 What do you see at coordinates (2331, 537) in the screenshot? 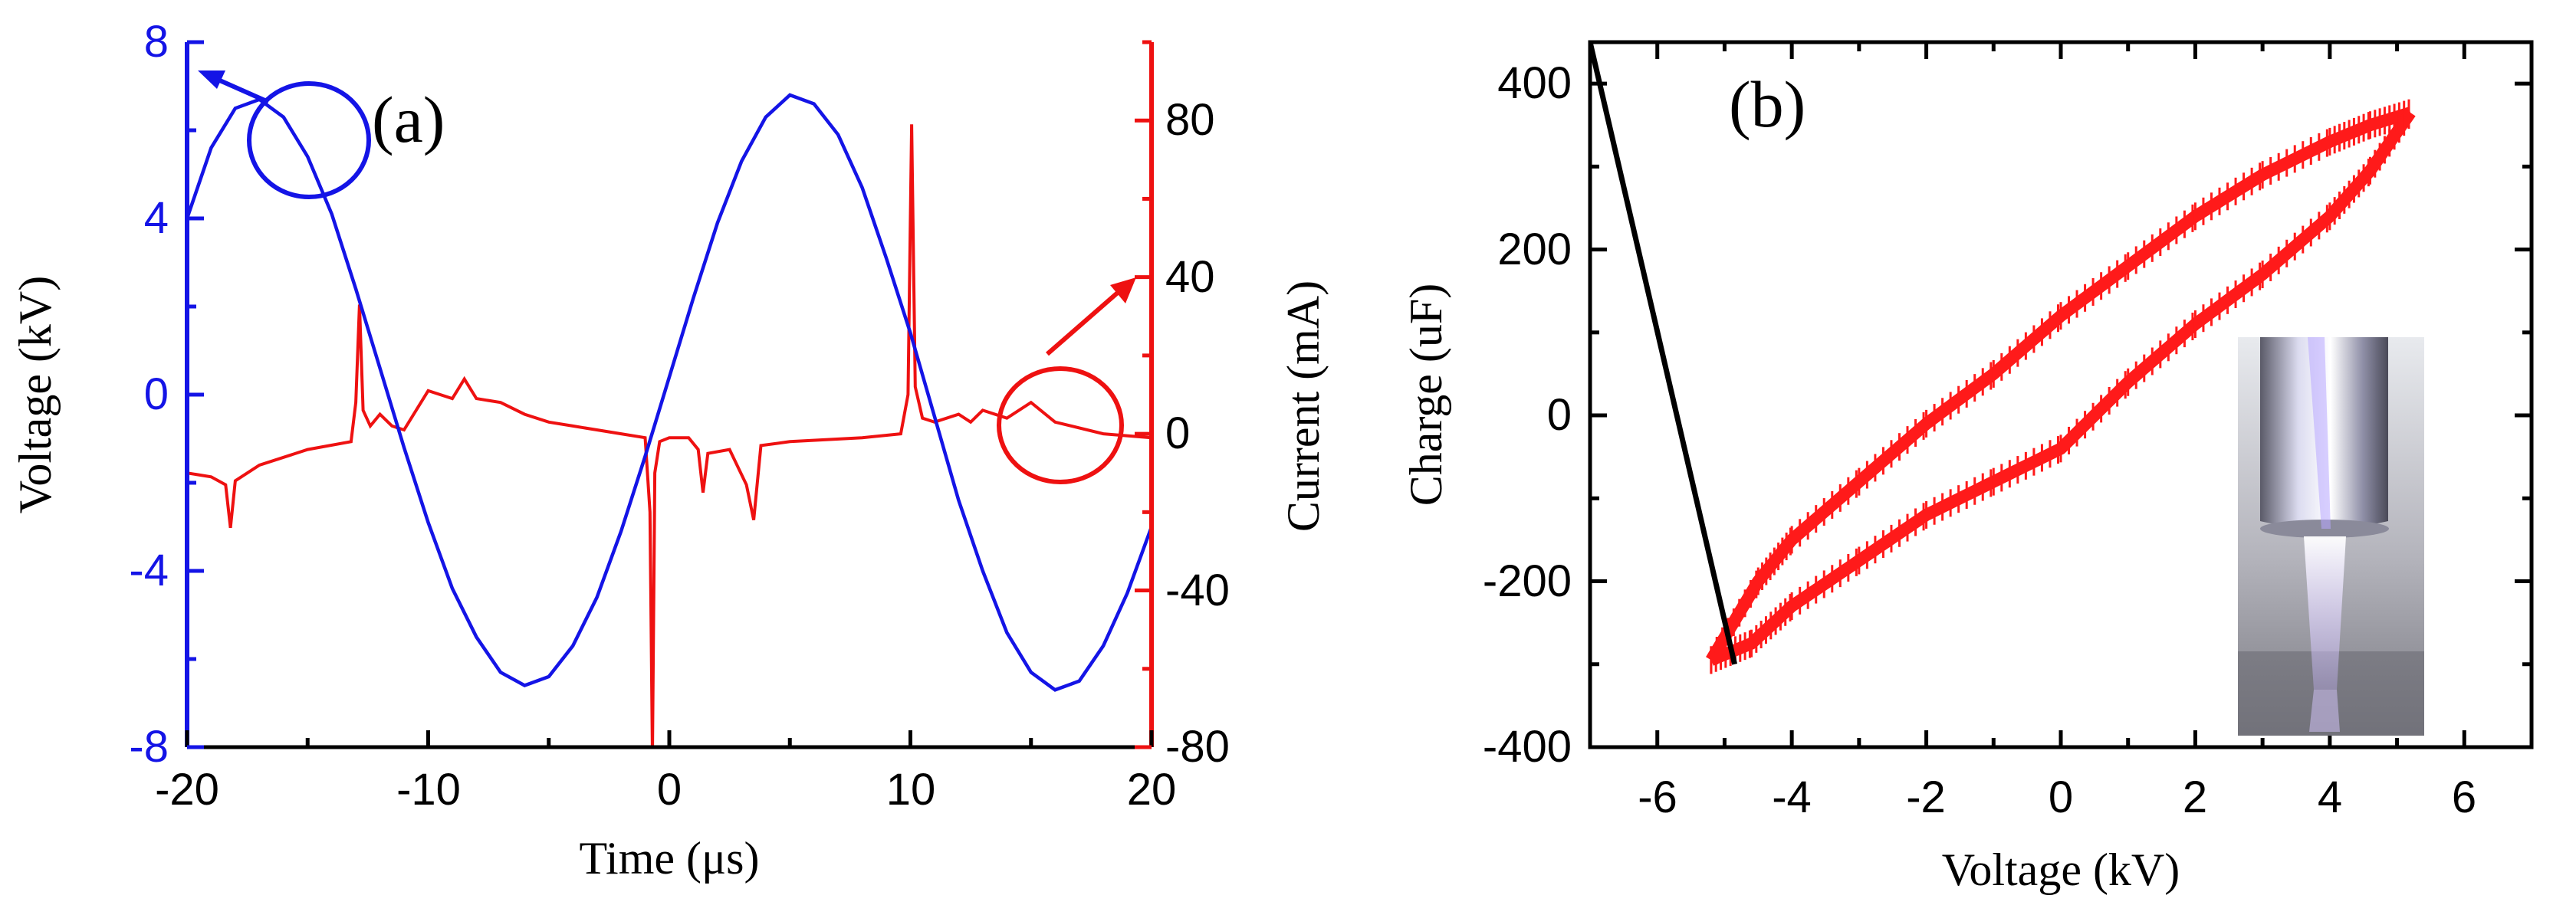
I see `plasma-jet-inset-photo` at bounding box center [2331, 537].